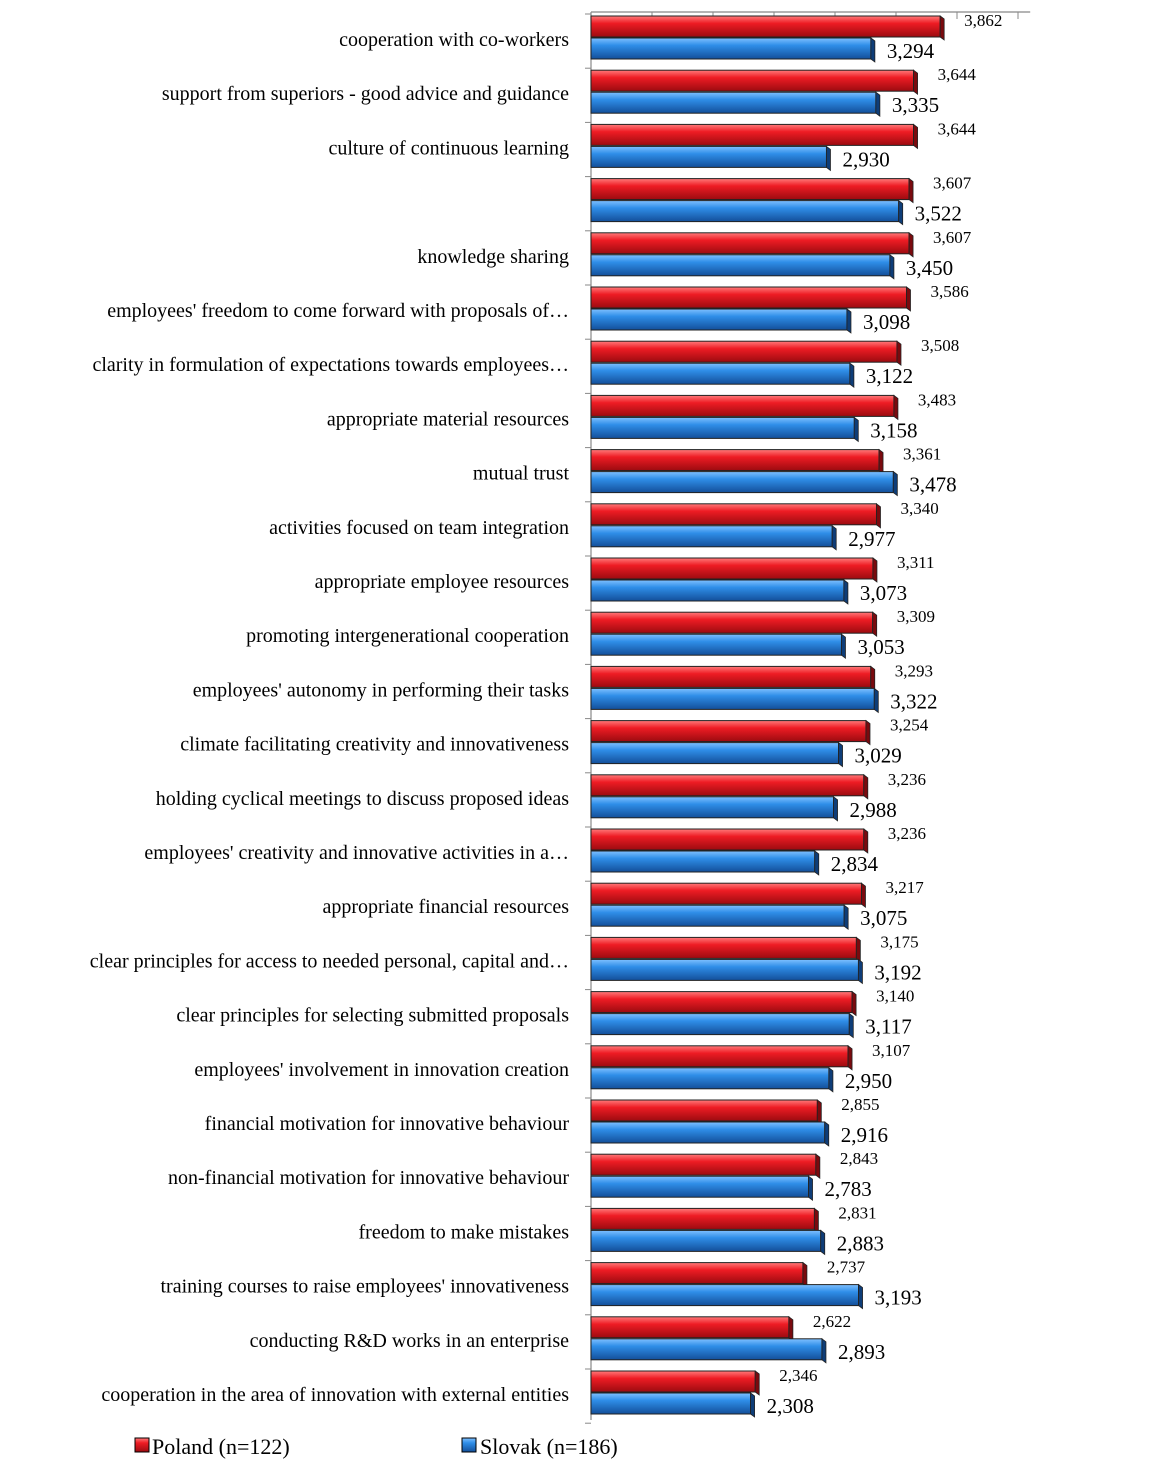  Describe the element at coordinates (907, 833) in the screenshot. I see `data-label-poland: 3,236` at that location.